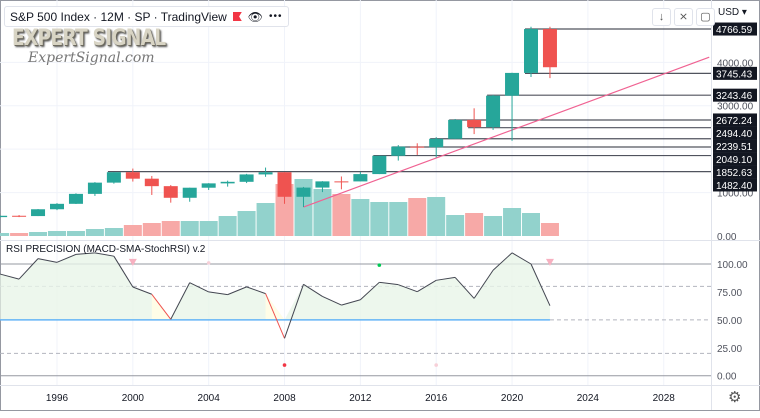  I want to click on eye-icon: 👁︎, so click(255, 16).